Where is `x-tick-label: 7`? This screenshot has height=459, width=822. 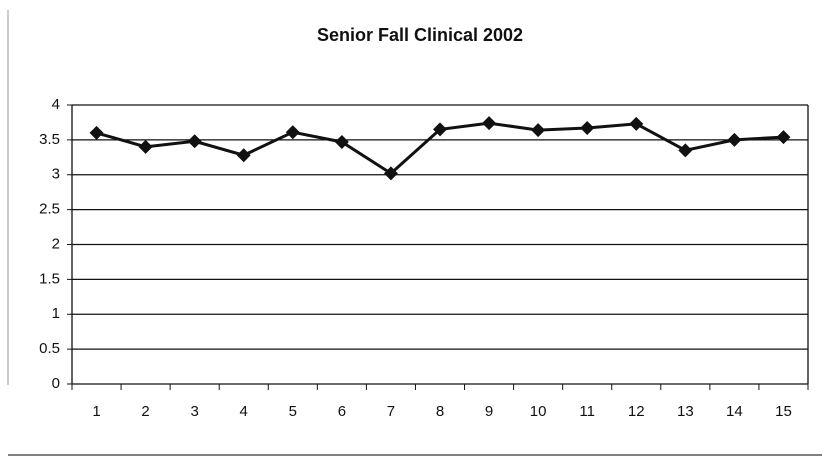
x-tick-label: 7 is located at coordinates (391, 411).